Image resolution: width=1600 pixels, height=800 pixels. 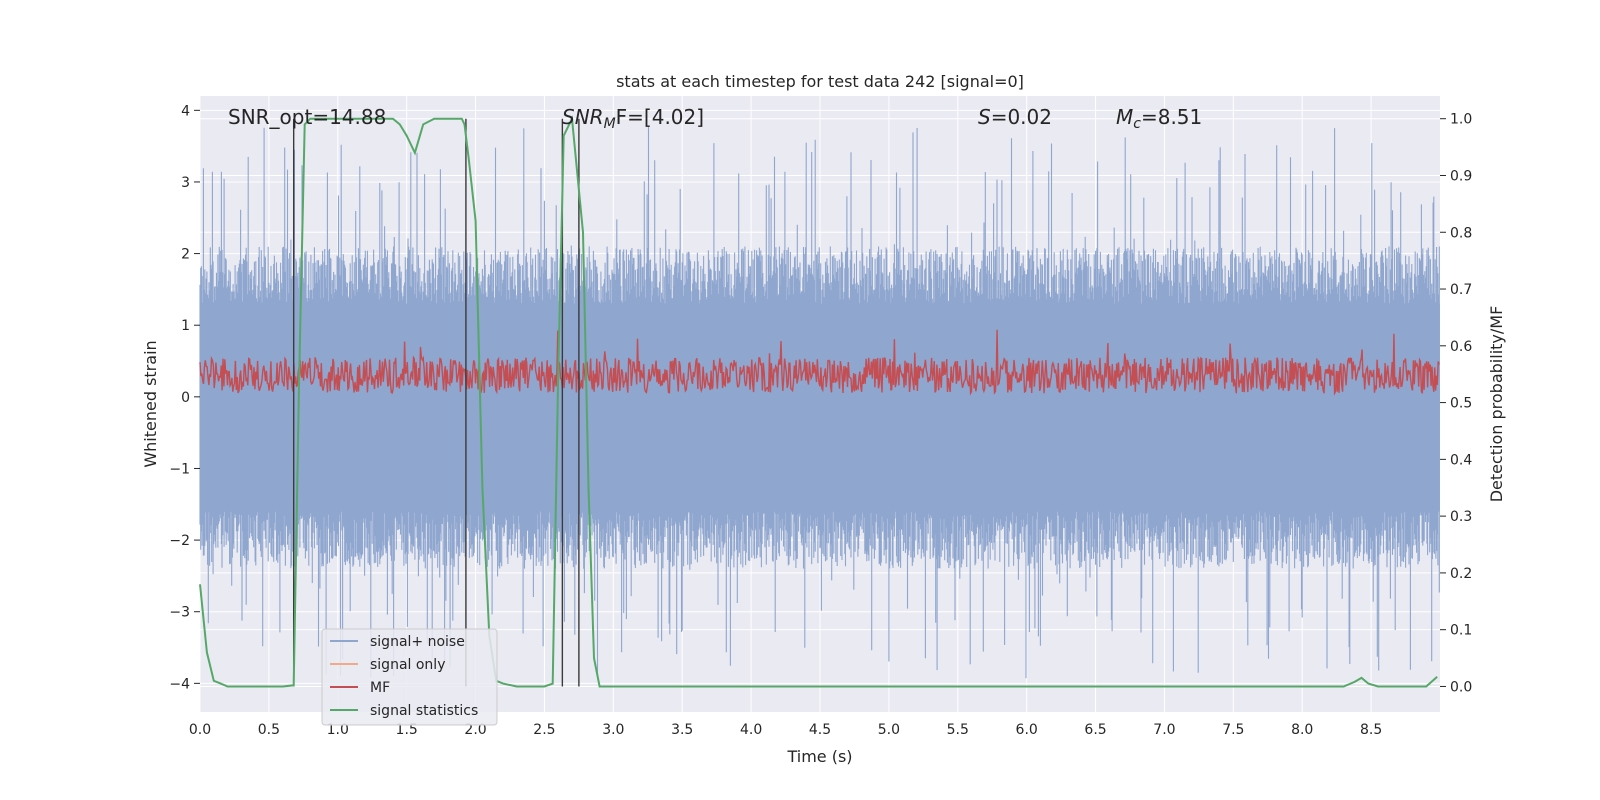 I want to click on x-tick-label: 3.0, so click(x=613, y=730).